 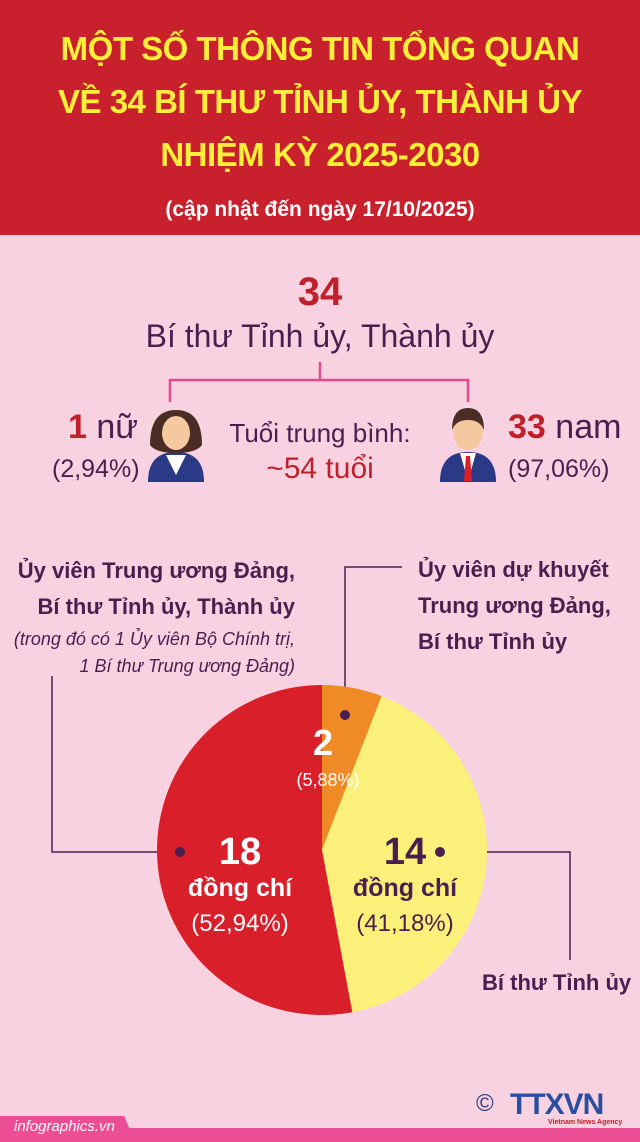 I want to click on pie-chart, so click(x=322, y=850).